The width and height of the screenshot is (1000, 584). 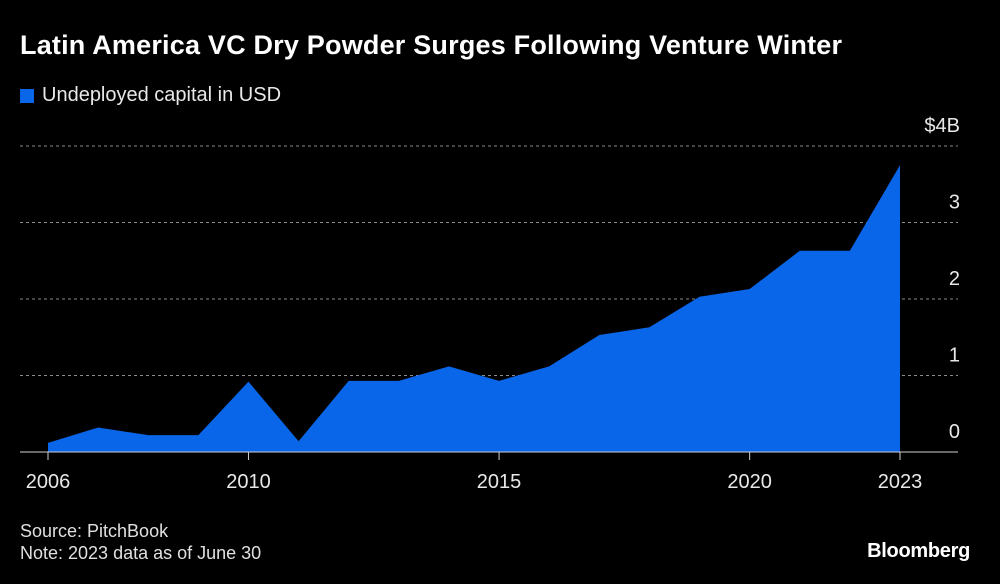 I want to click on bloomberg-logo: Bloomberg, so click(x=918, y=551).